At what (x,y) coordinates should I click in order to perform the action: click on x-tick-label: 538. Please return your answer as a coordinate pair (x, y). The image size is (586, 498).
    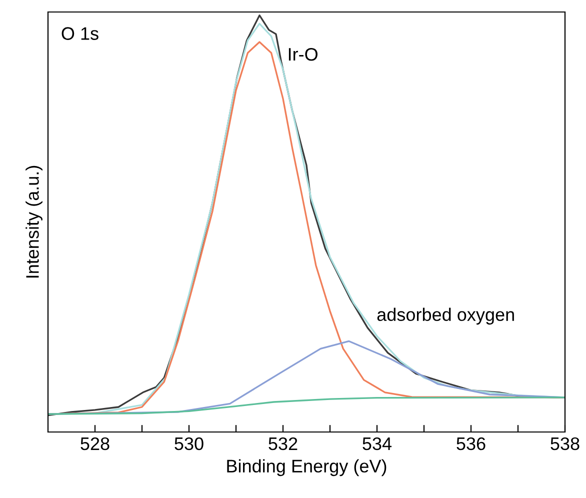
    Looking at the image, I should click on (565, 443).